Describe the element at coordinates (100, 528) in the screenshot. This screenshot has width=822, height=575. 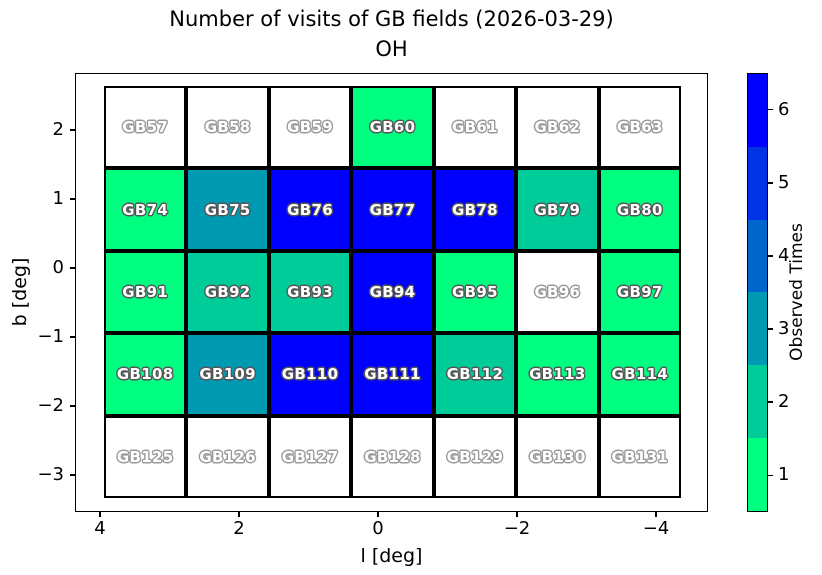
I see `x-tick-label: 4` at that location.